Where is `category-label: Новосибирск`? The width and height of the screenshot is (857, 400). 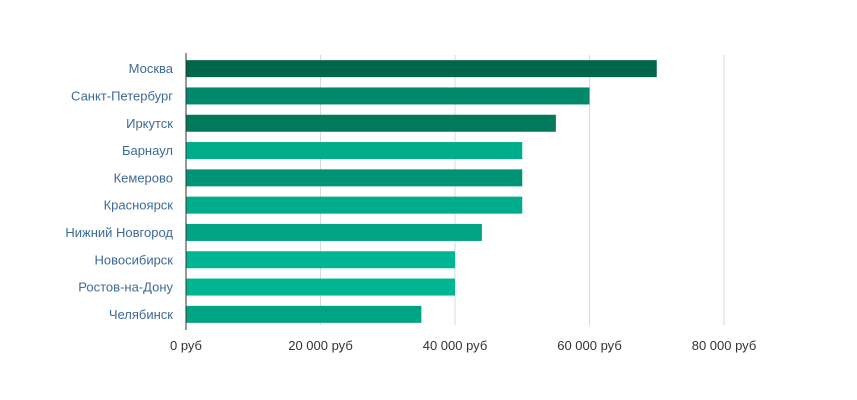 category-label: Новосибирск is located at coordinates (134, 259).